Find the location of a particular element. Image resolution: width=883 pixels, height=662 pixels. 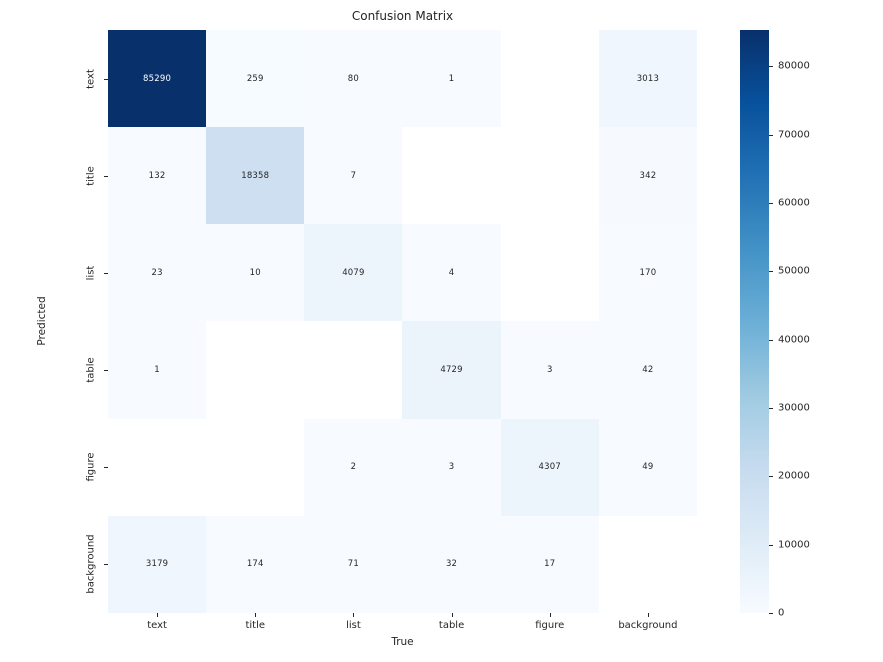

cell-text-text: 85290 is located at coordinates (157, 79).